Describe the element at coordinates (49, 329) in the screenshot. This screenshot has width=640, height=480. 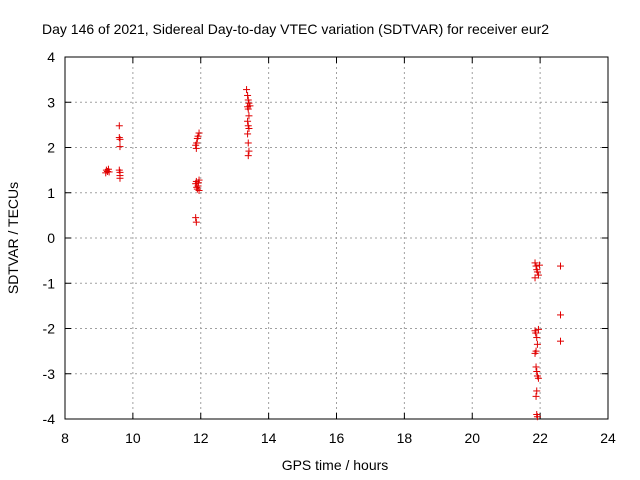
I see `y-tick-label: -2` at that location.